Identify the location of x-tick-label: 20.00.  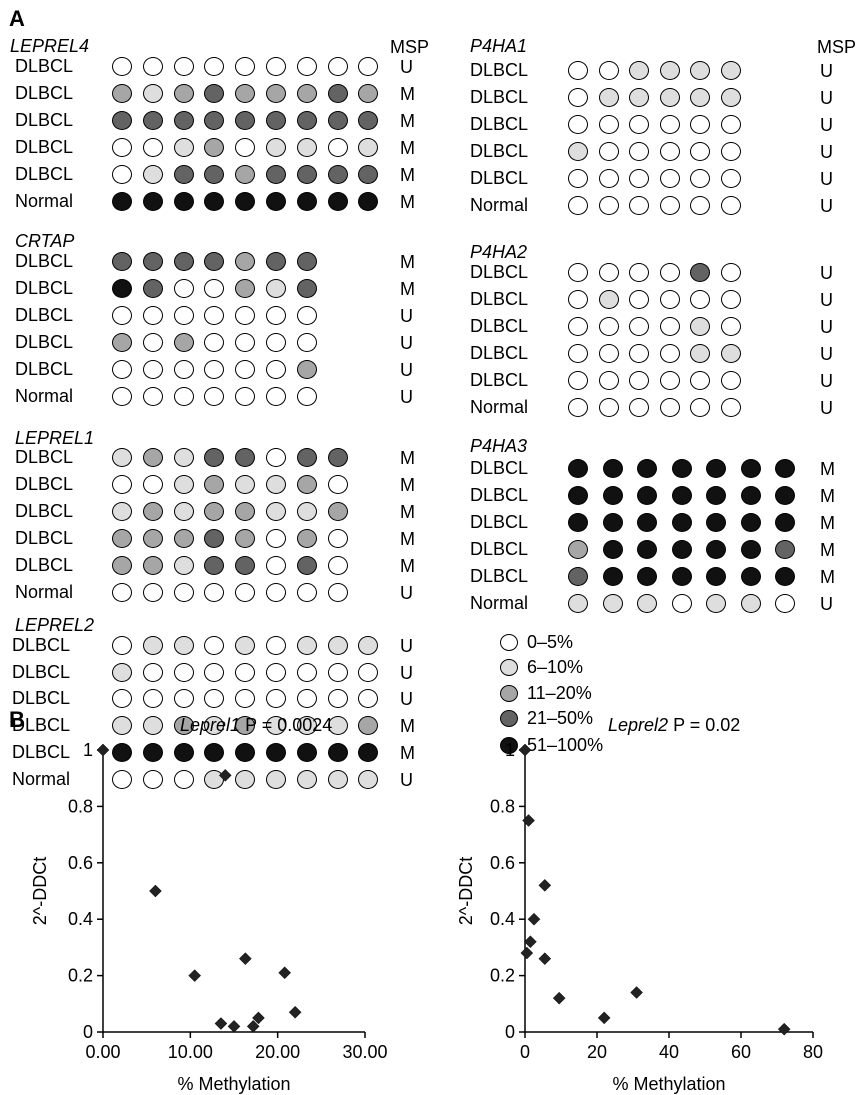
(277, 1052).